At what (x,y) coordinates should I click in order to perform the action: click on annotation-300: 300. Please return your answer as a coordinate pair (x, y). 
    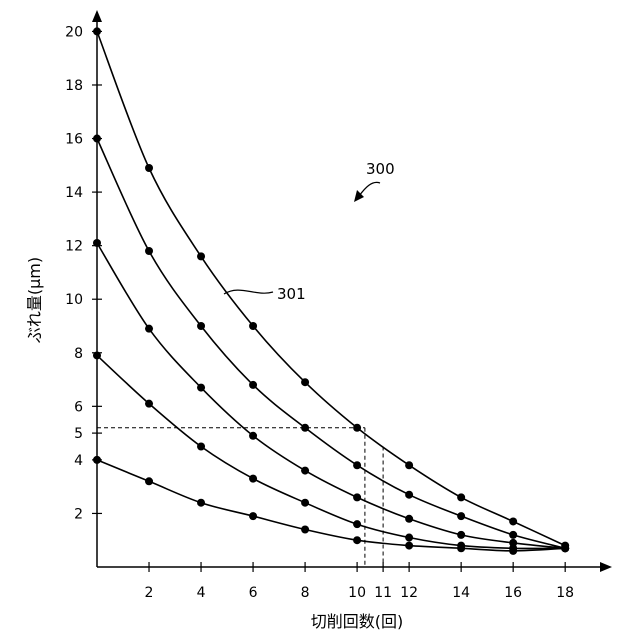
    Looking at the image, I should click on (374, 181).